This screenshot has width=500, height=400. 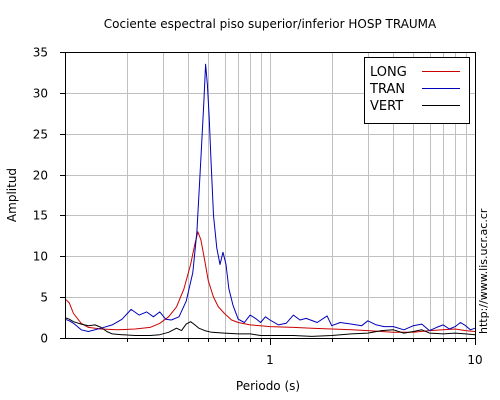 I want to click on x-tick-label: 10, so click(x=474, y=360).